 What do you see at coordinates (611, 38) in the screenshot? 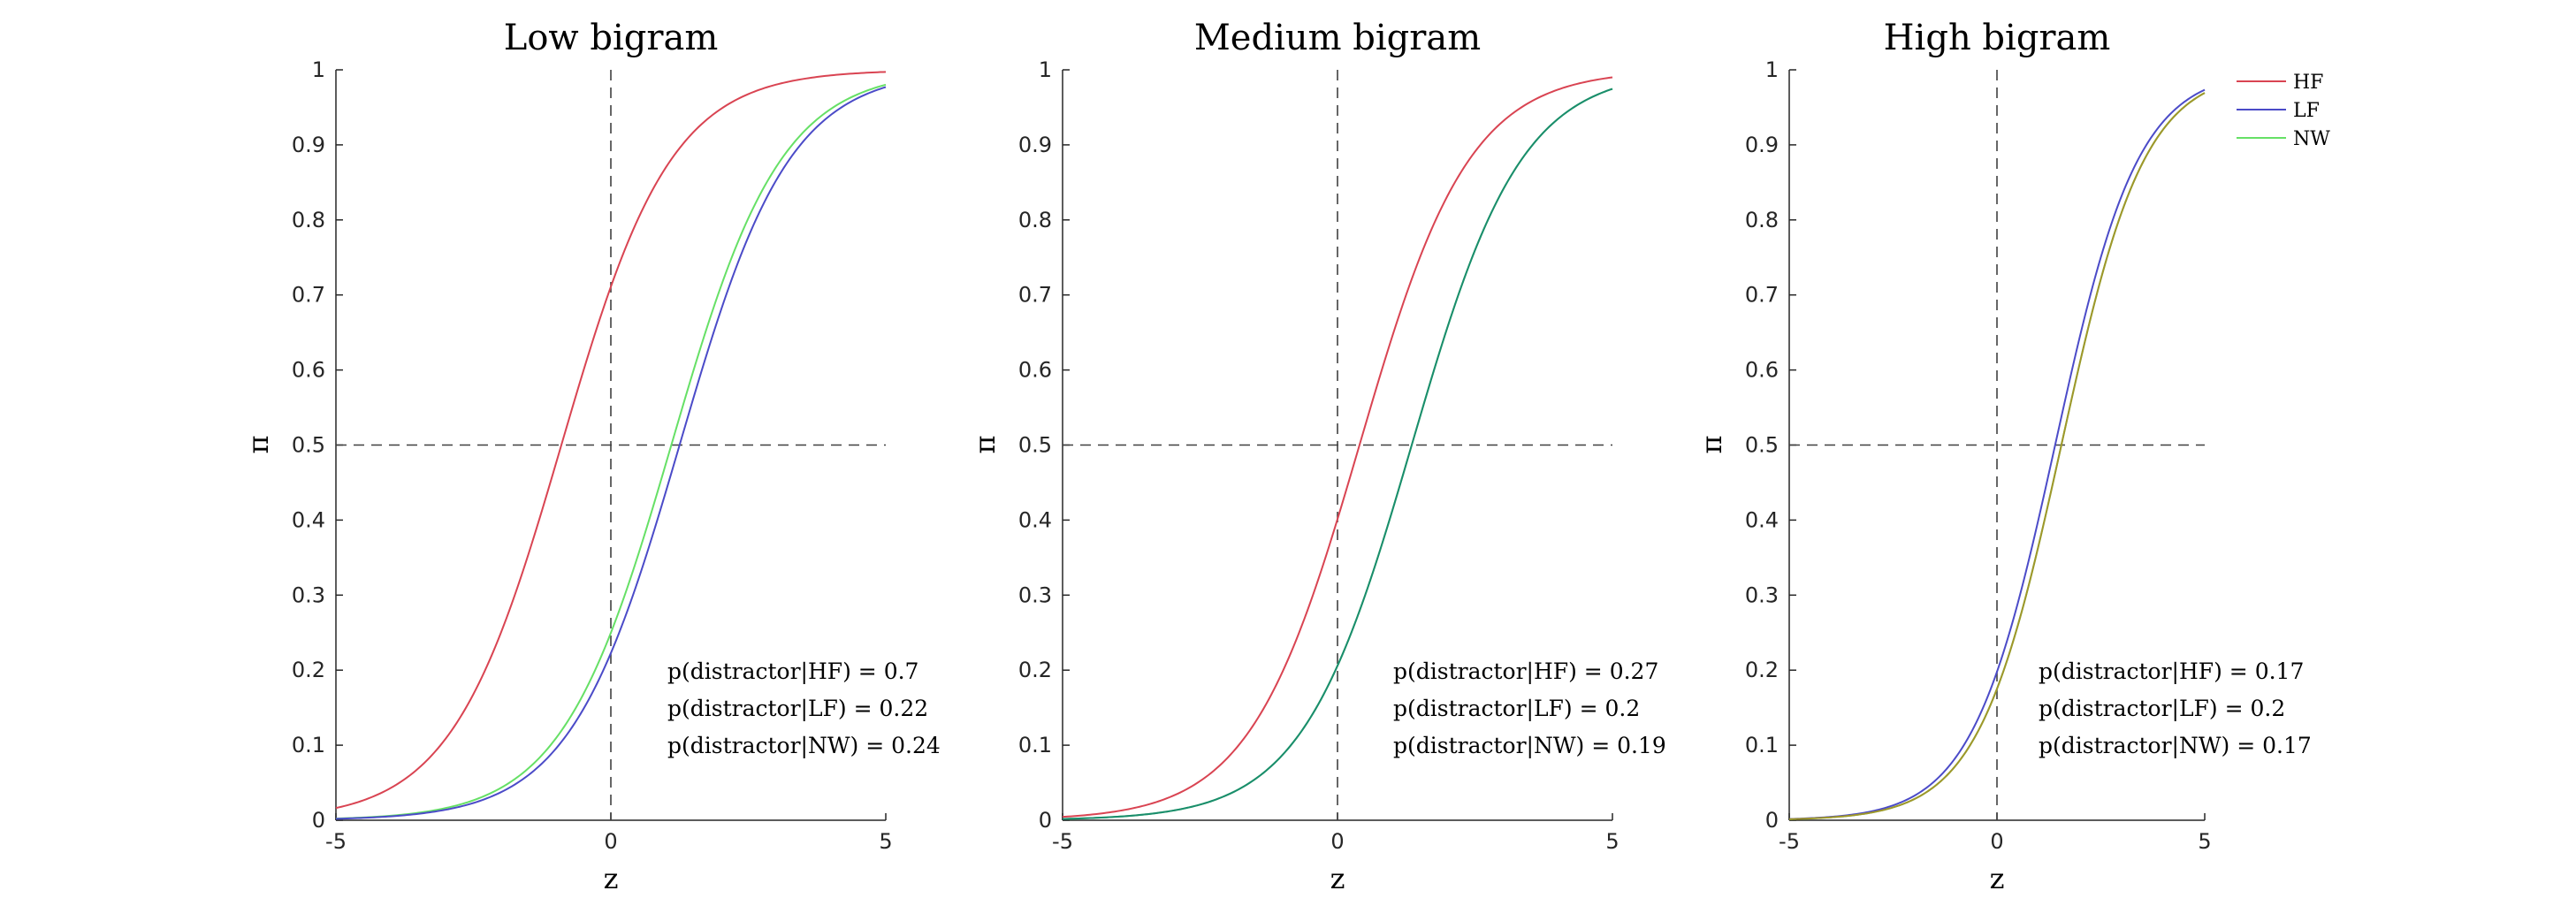
I see `panel-title: Low bigram` at bounding box center [611, 38].